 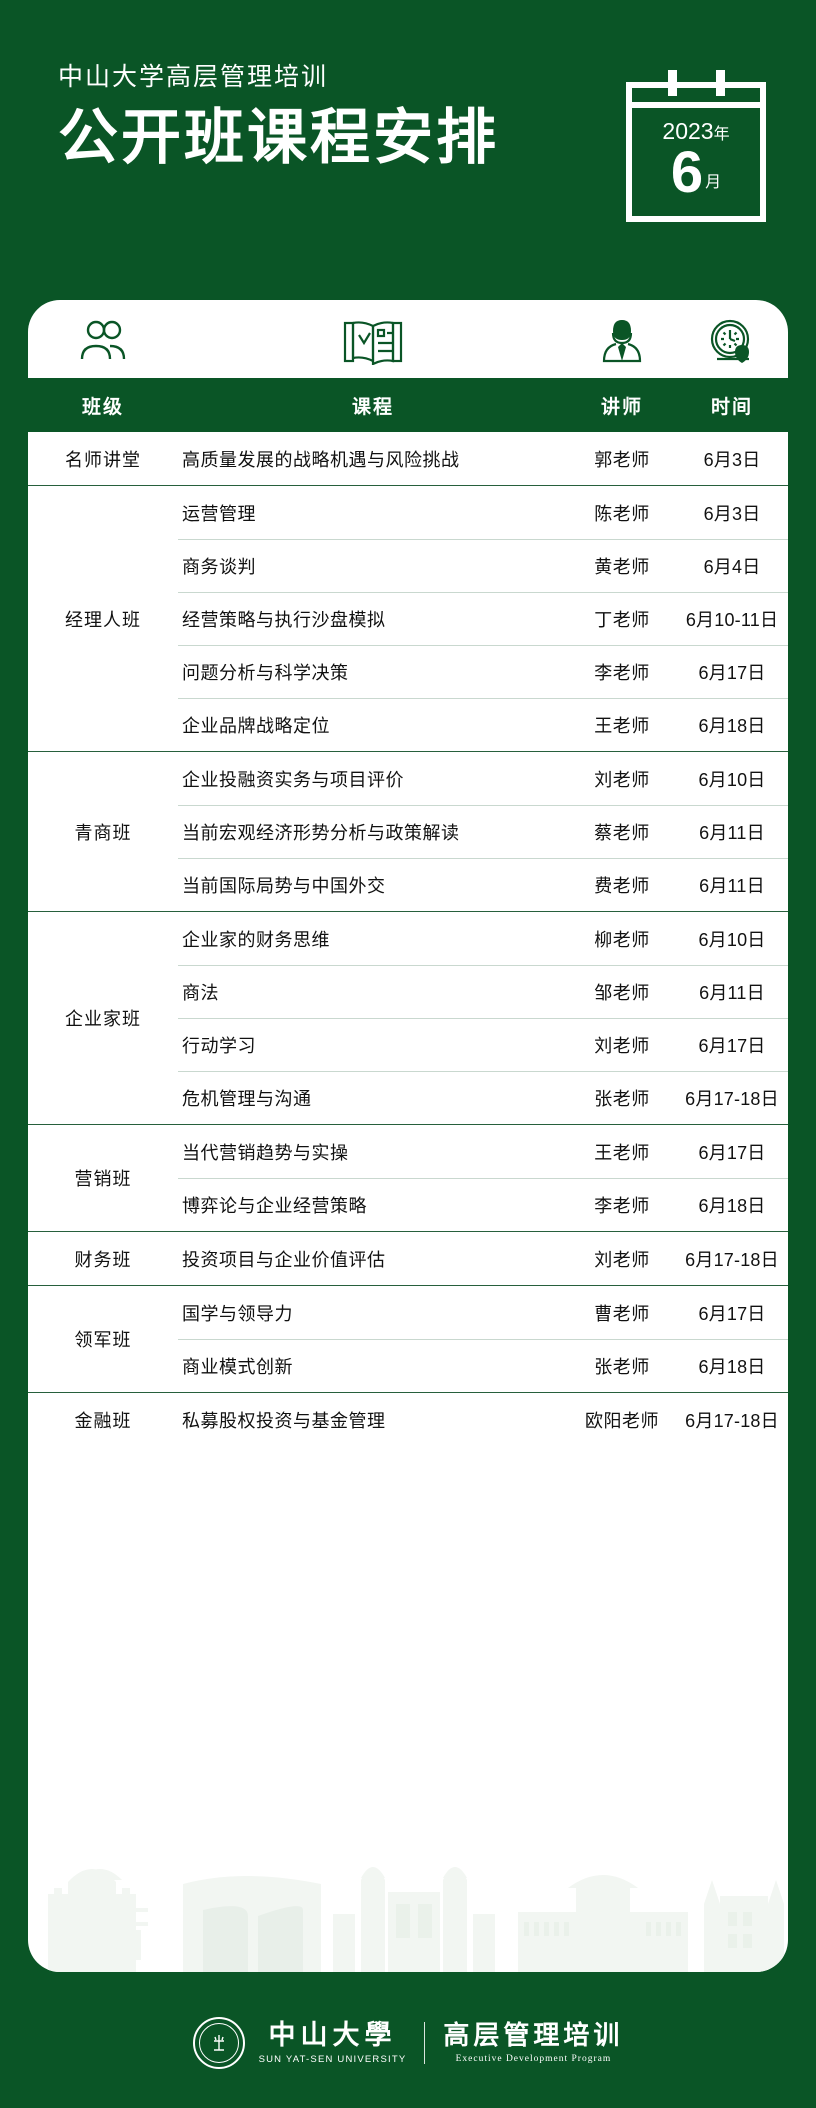 I want to click on footer-program-cn: 高层管理培训, so click(x=533, y=2035).